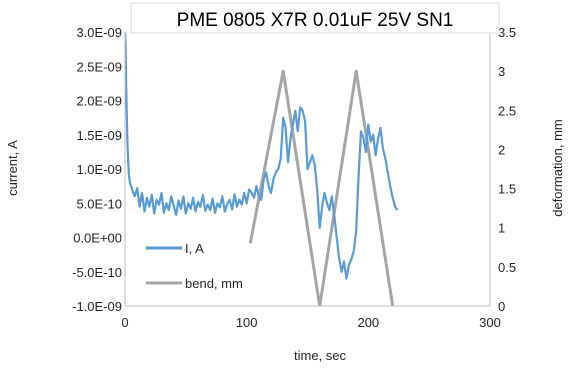  What do you see at coordinates (247, 322) in the screenshot?
I see `x-tick-label: 100` at bounding box center [247, 322].